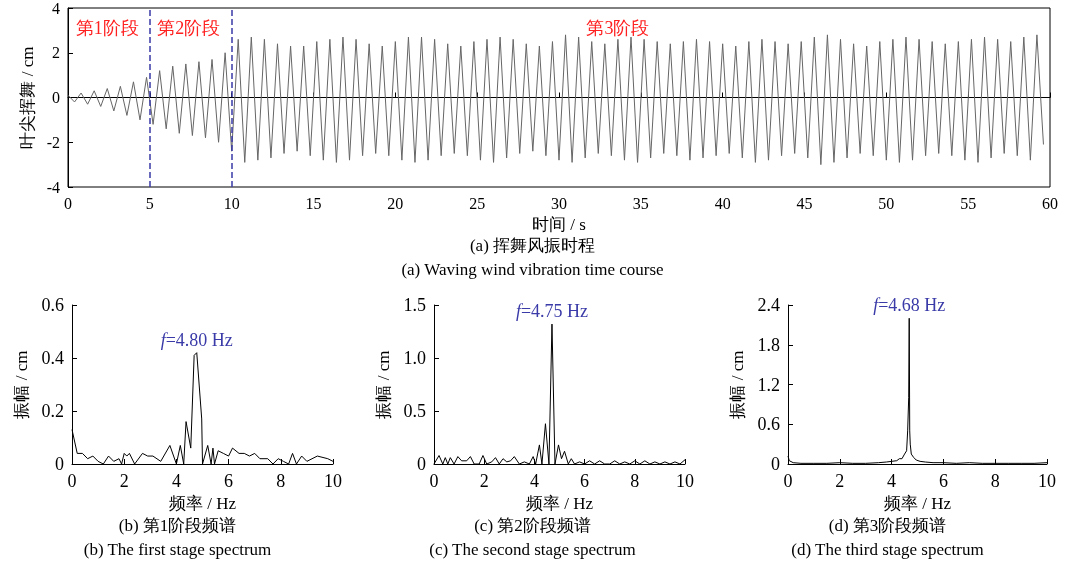  I want to click on y-axis-title: 叶尖挥舞 / cm, so click(27, 97).